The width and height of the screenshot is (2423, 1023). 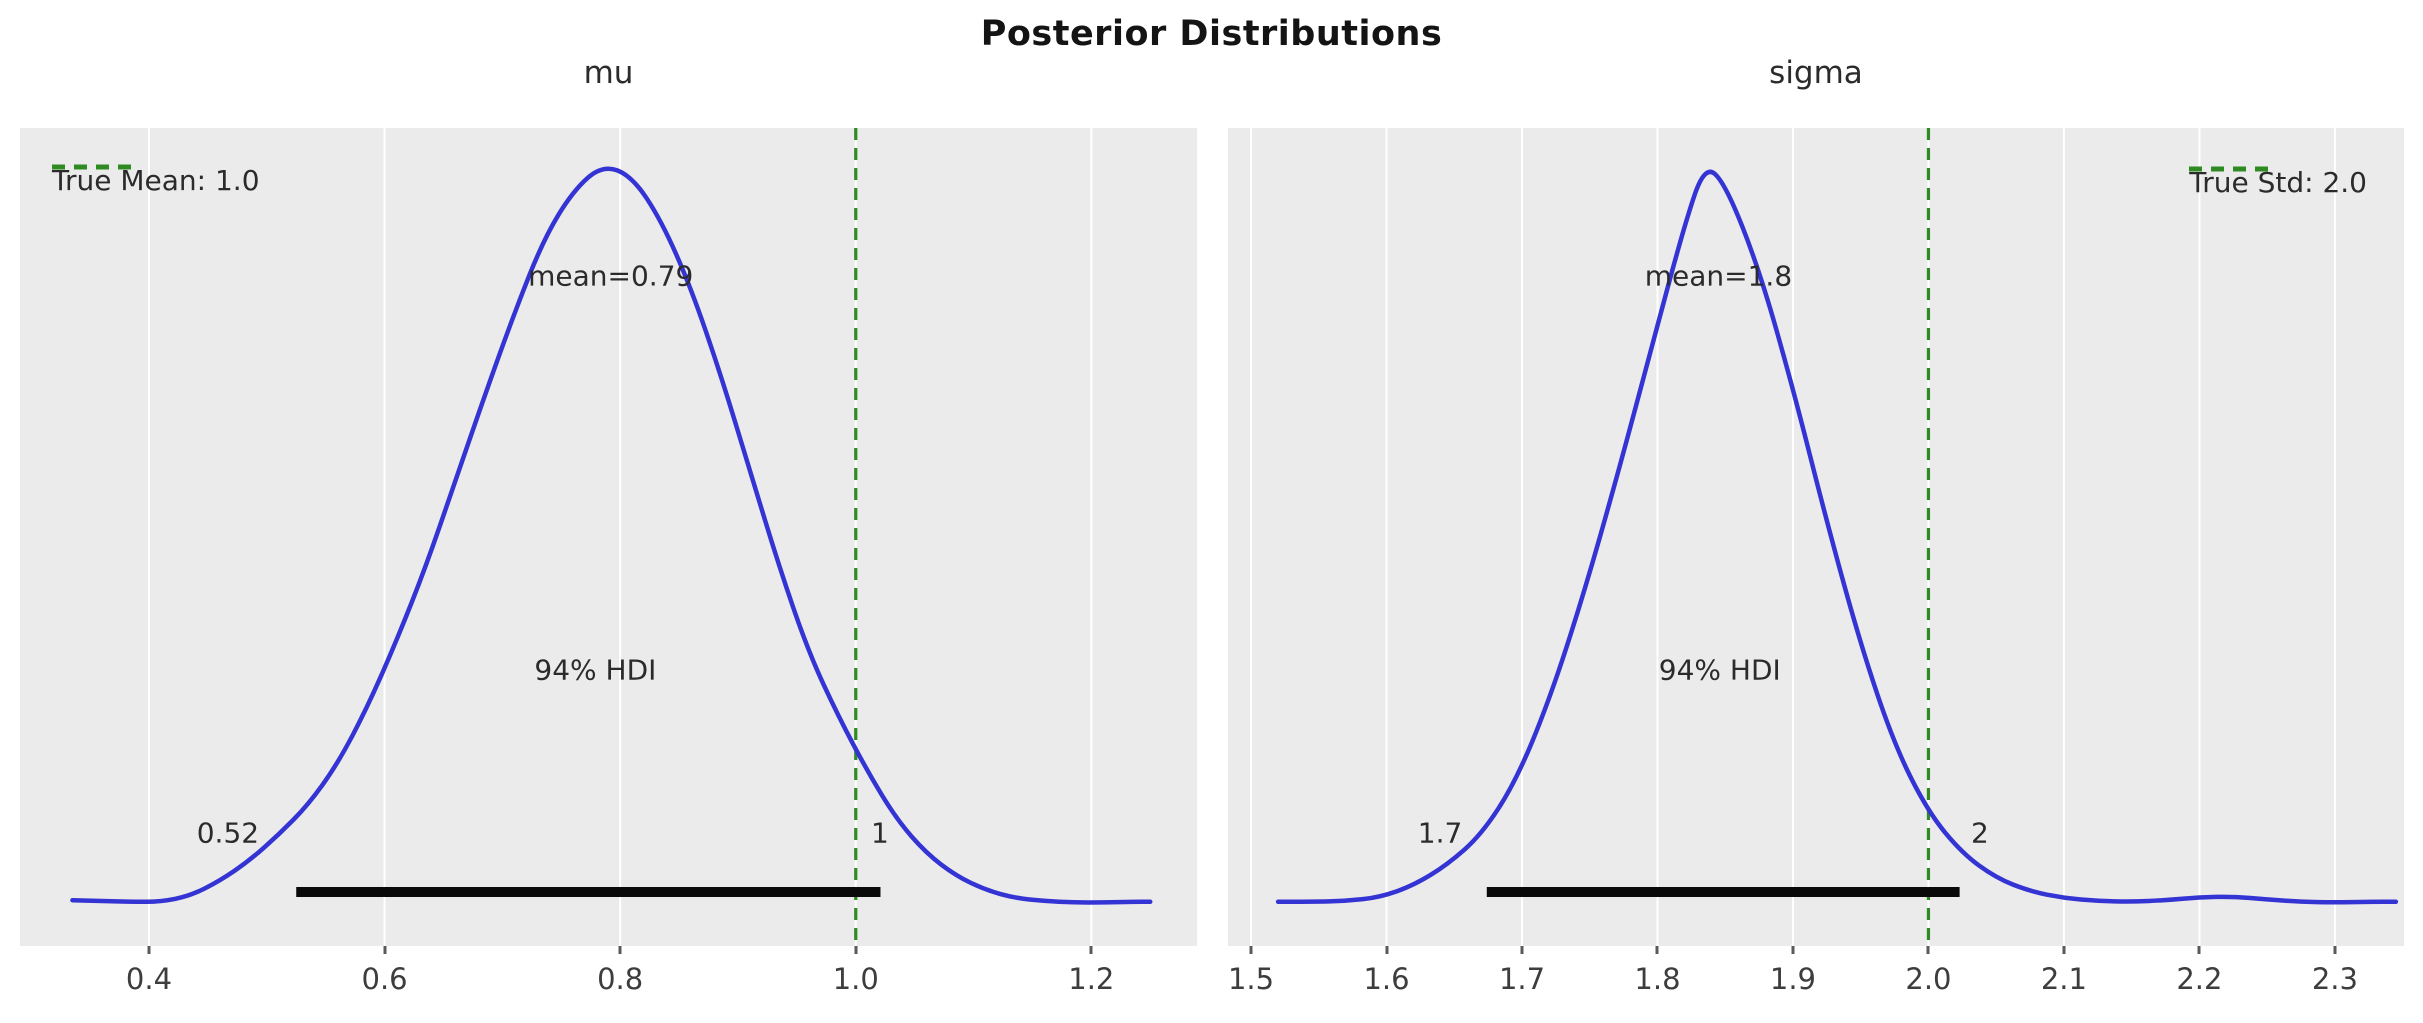 I want to click on x-tick-label: 0.6, so click(x=384, y=979).